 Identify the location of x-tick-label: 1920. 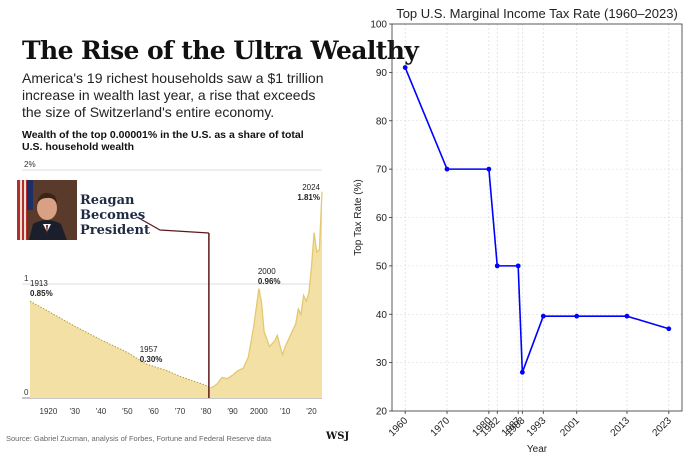
(49, 411).